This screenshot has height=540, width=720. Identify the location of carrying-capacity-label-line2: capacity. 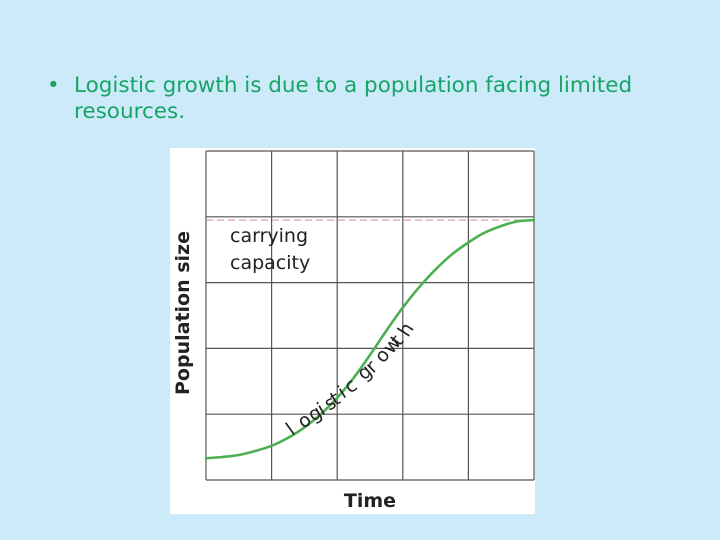
(270, 263).